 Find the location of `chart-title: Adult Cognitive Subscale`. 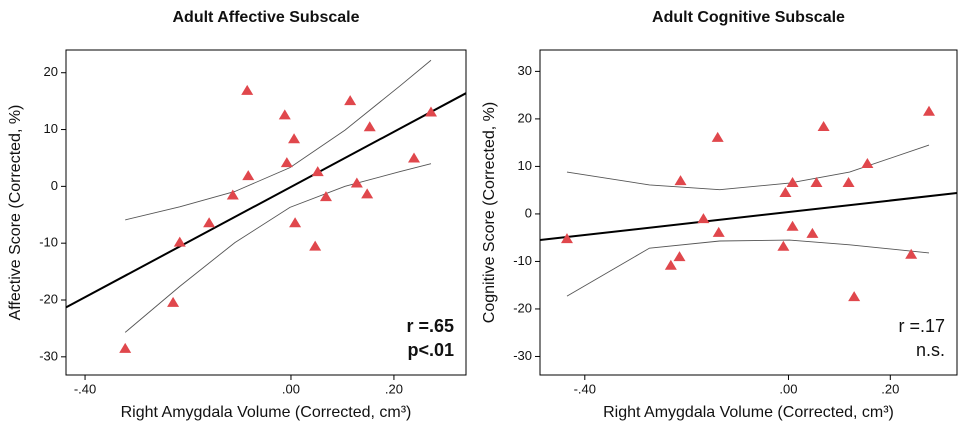

chart-title: Adult Cognitive Subscale is located at coordinates (748, 17).